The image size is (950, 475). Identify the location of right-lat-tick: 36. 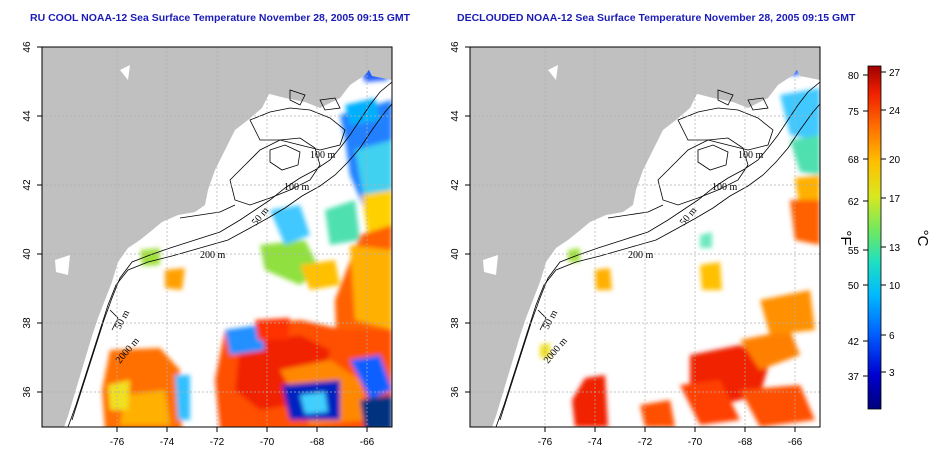
(455, 392).